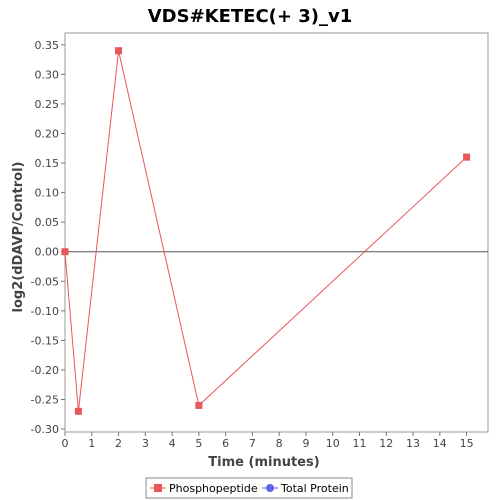 The width and height of the screenshot is (500, 500). Describe the element at coordinates (413, 443) in the screenshot. I see `x-tick-label: 13` at that location.